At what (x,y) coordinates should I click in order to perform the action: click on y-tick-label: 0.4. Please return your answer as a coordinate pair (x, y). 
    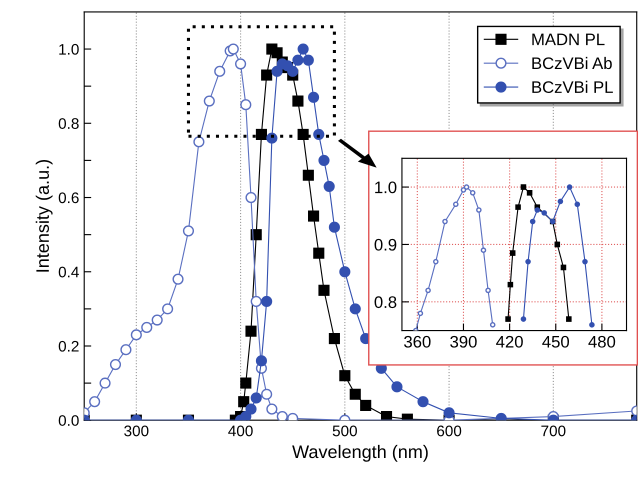
    Looking at the image, I should click on (68, 272).